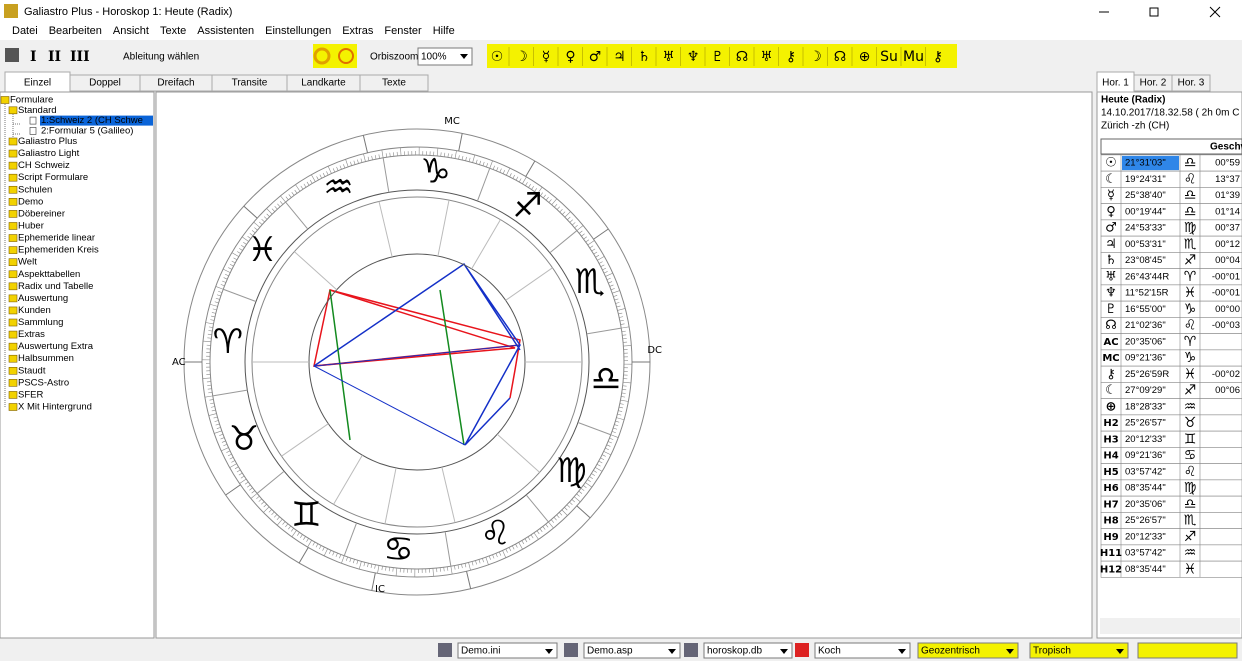  I want to click on planet-button: ♆, so click(693, 57).